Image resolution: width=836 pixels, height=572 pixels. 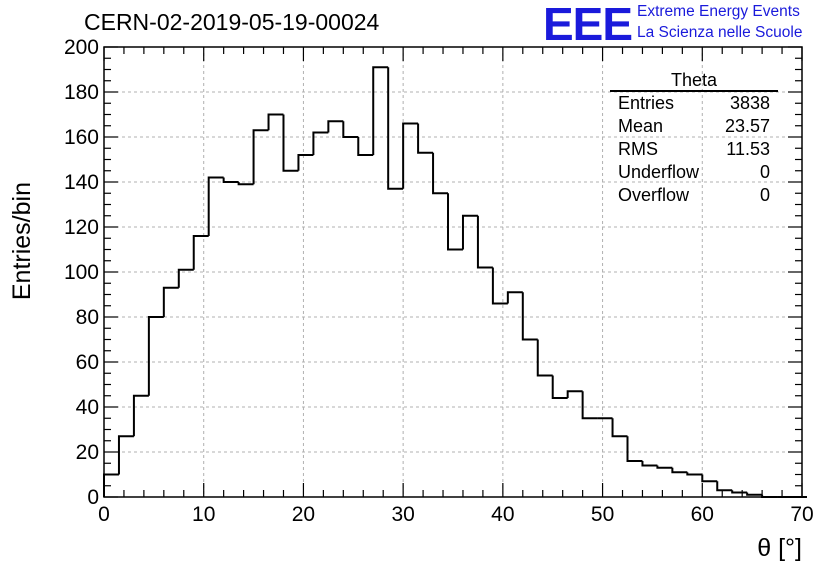 I want to click on x-tick-label: 30, so click(x=402, y=514).